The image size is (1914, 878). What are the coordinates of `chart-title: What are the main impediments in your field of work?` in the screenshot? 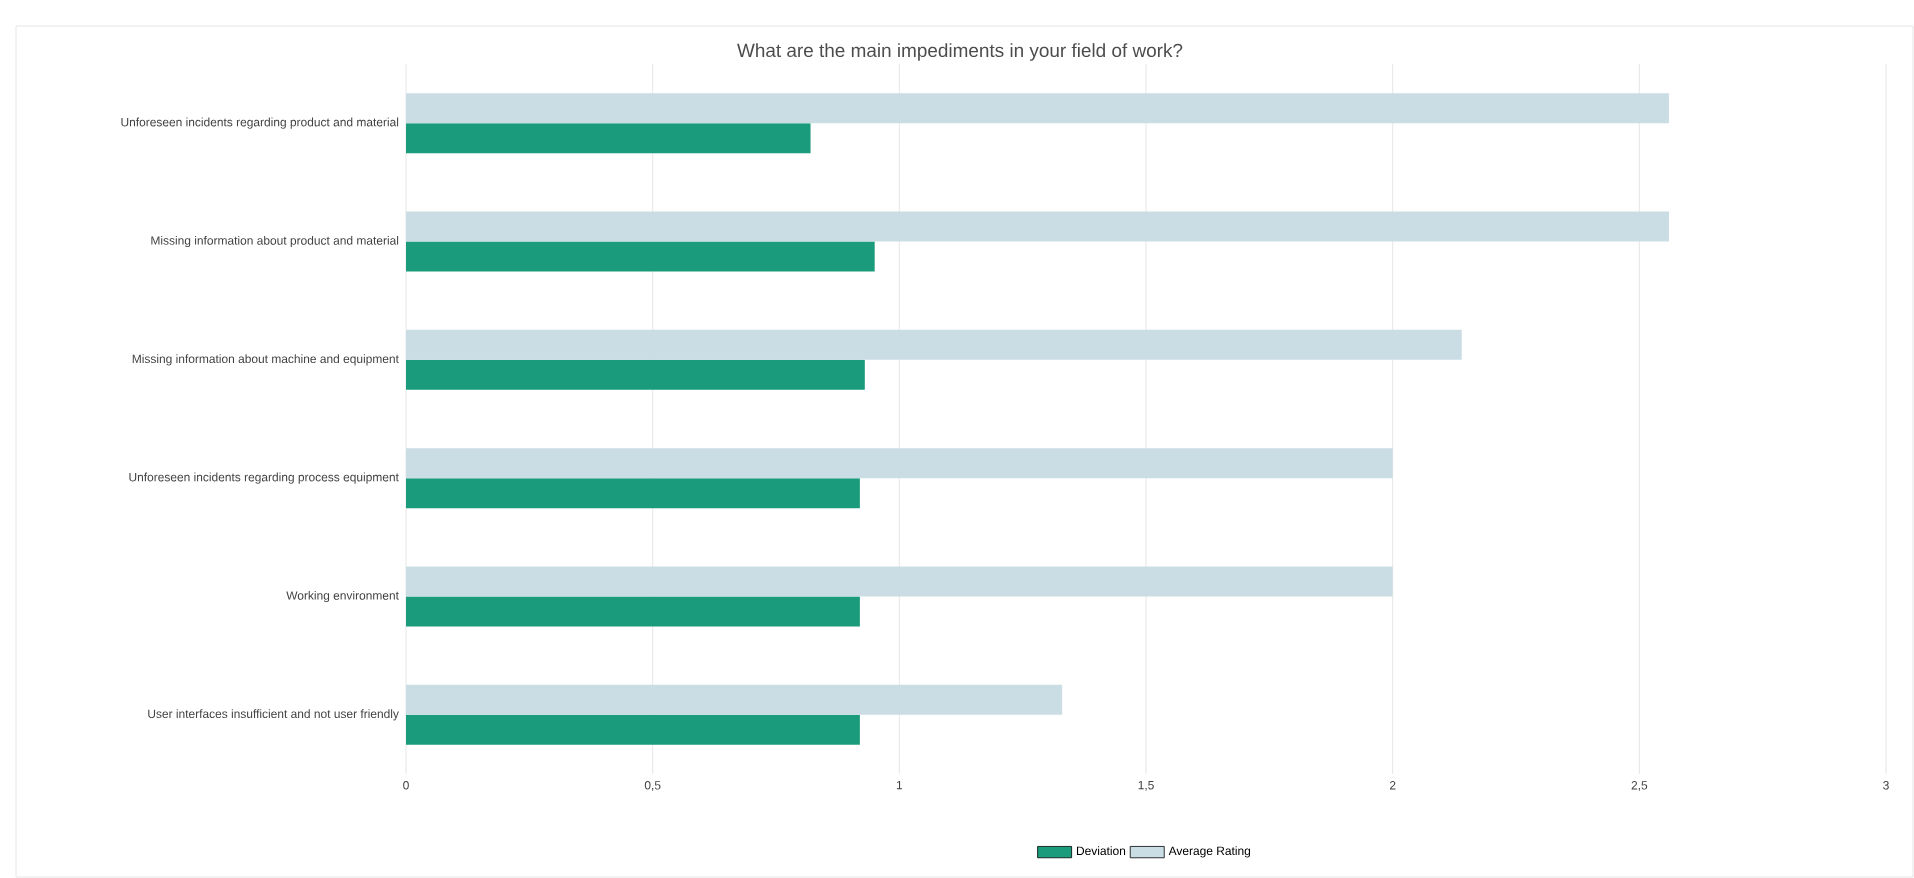 It's located at (960, 52).